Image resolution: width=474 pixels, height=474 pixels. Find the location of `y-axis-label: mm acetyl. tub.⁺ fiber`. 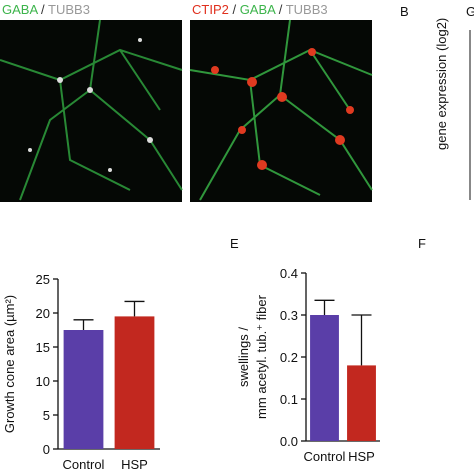

y-axis-label: mm acetyl. tub.⁺ fiber is located at coordinates (261, 356).